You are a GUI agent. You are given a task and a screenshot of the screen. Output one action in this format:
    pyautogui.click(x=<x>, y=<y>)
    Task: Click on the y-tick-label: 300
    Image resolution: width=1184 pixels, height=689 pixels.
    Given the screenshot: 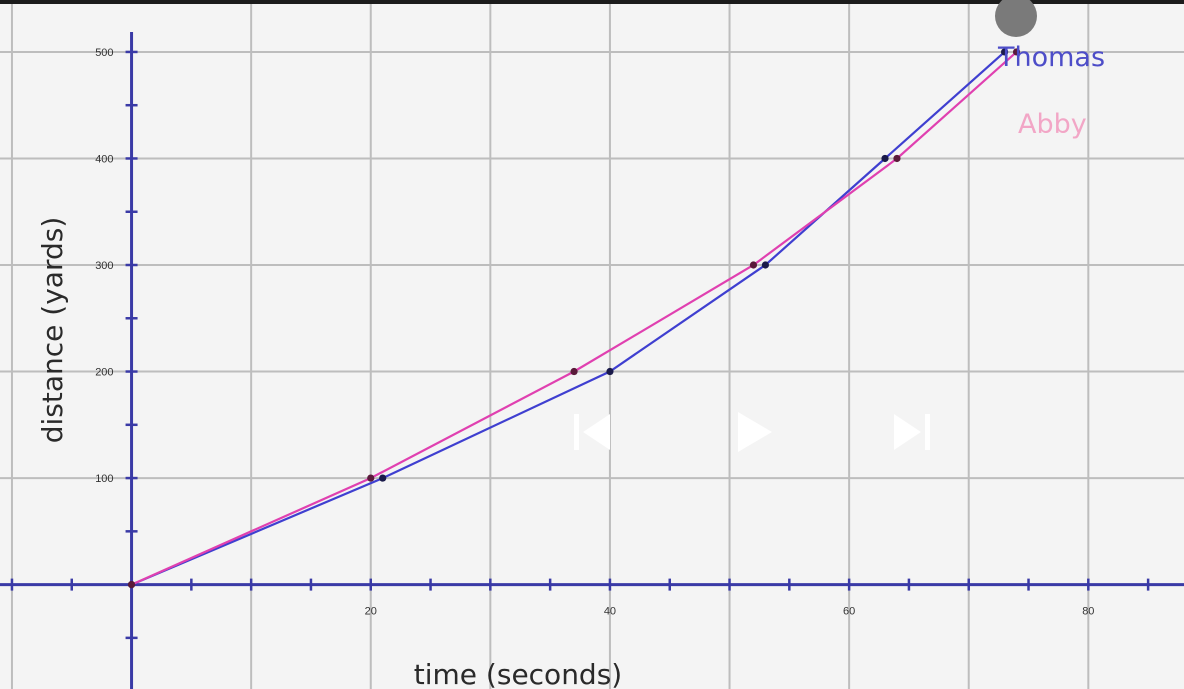 What is the action you would take?
    pyautogui.click(x=104, y=266)
    